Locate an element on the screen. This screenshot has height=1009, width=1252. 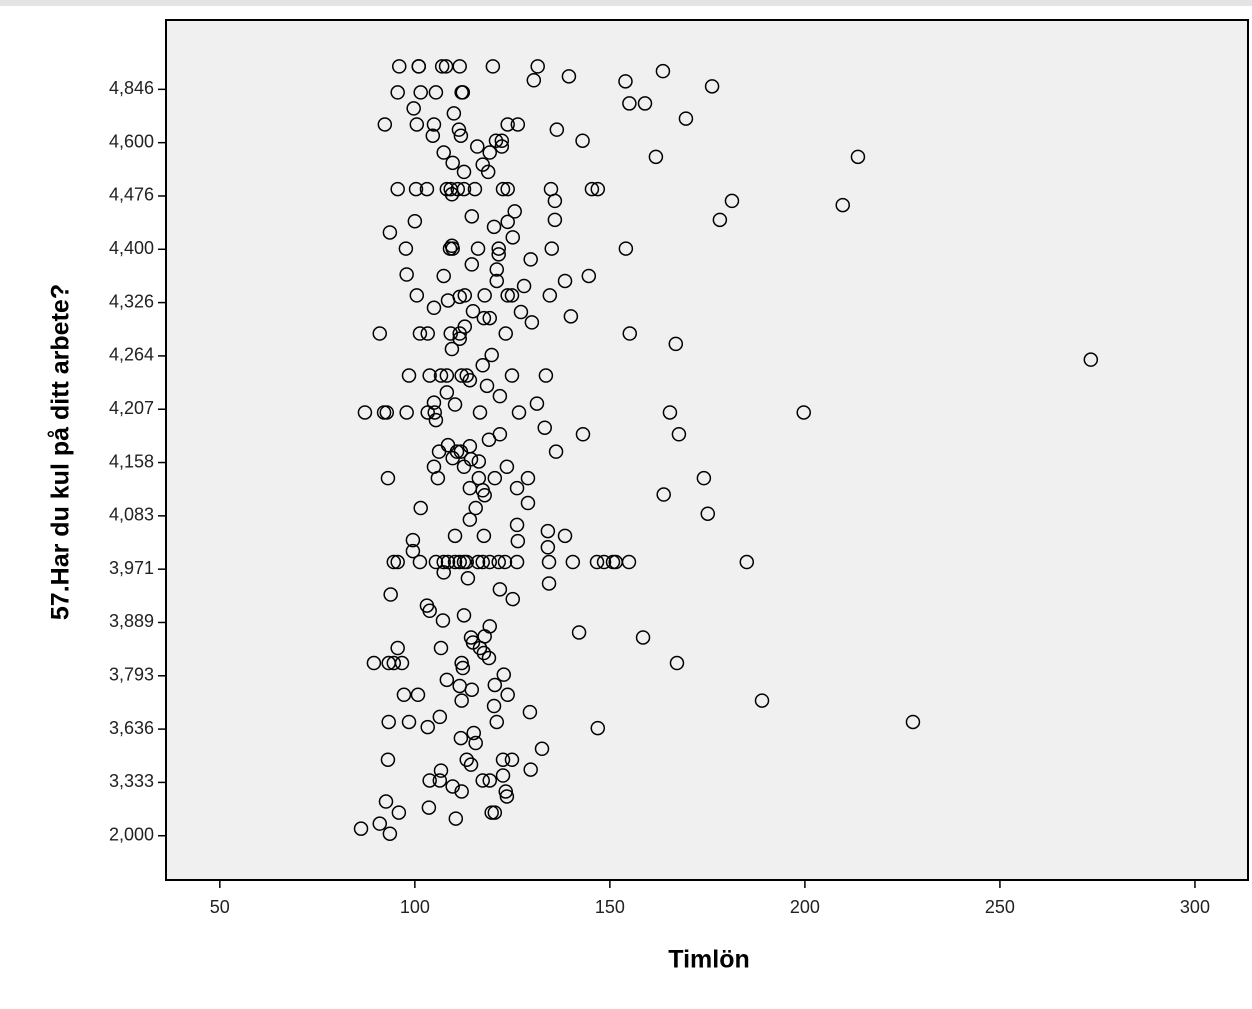
y-tick-label: 4,326 is located at coordinates (131, 301).